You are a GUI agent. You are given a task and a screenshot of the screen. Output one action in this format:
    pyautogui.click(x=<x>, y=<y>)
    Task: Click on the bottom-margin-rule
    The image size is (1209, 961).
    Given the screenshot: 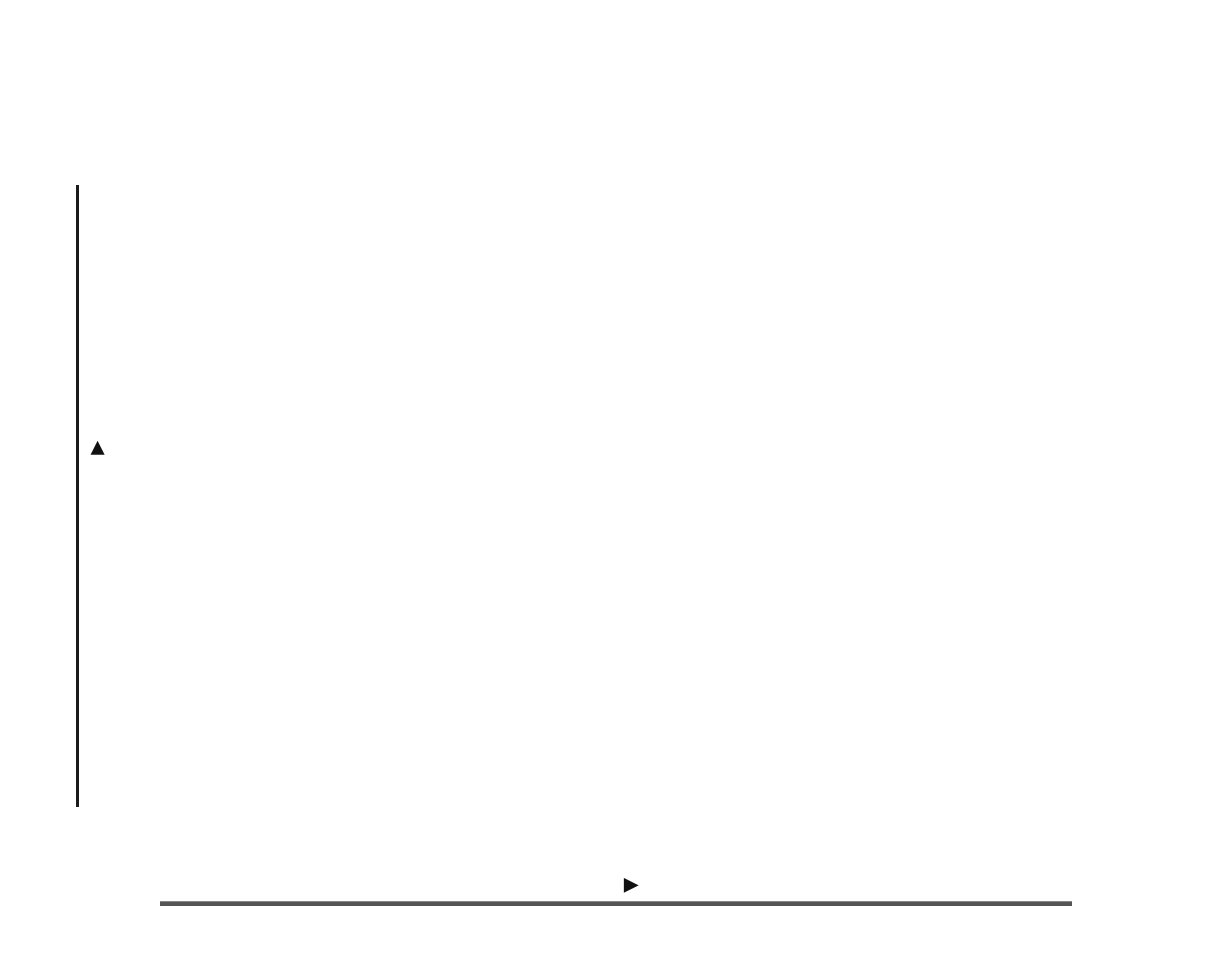 What is the action you would take?
    pyautogui.click(x=616, y=903)
    